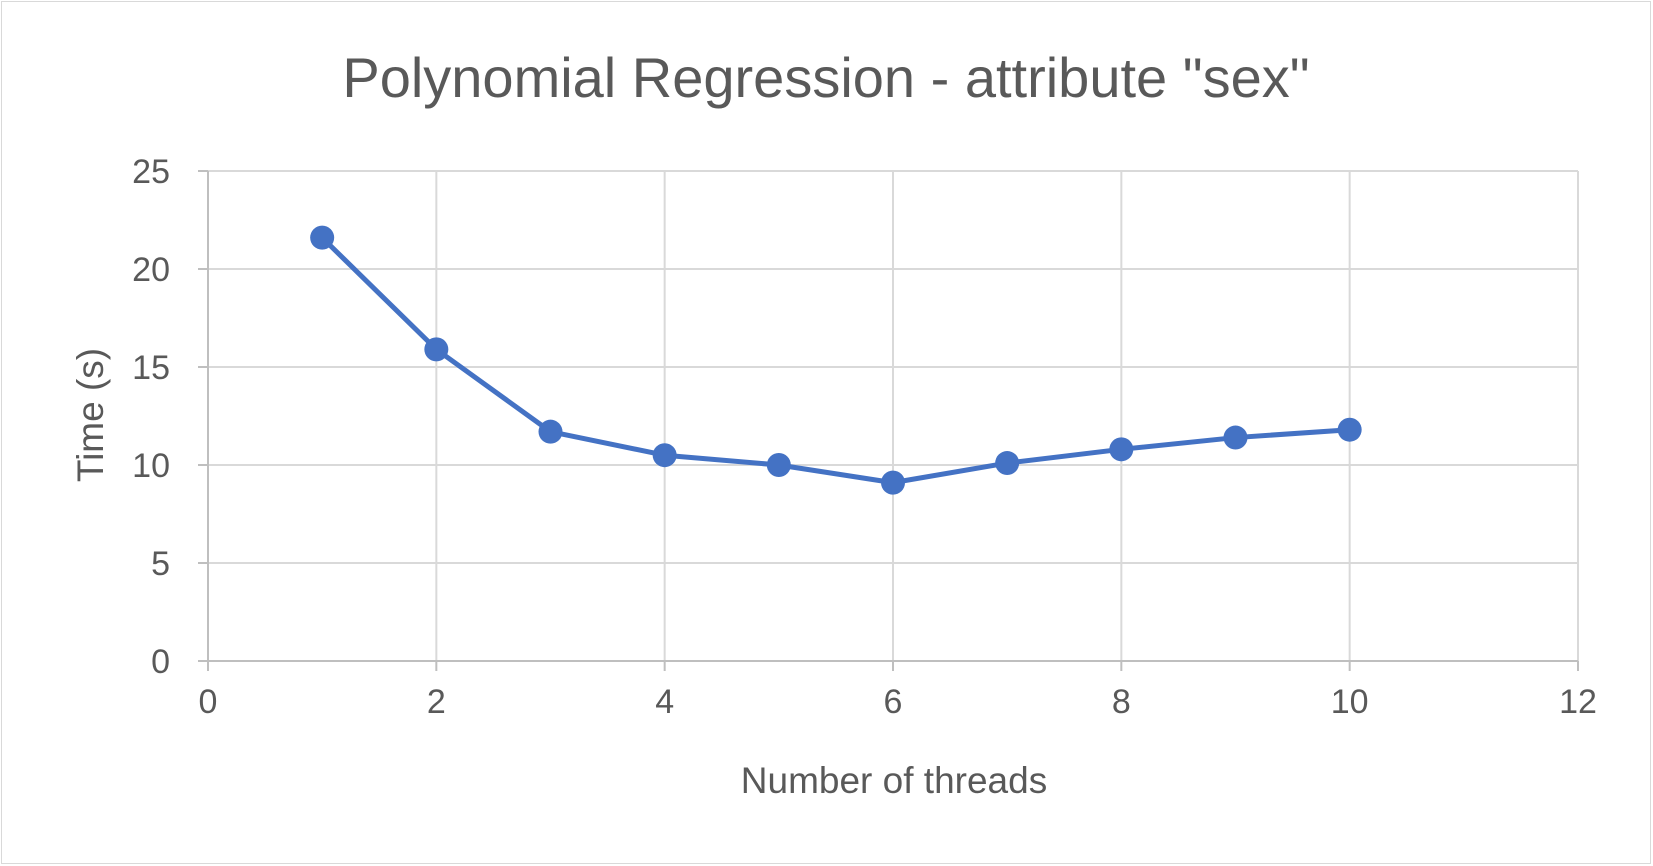 This screenshot has width=1653, height=866. What do you see at coordinates (208, 702) in the screenshot?
I see `x-tick-label-0: 0` at bounding box center [208, 702].